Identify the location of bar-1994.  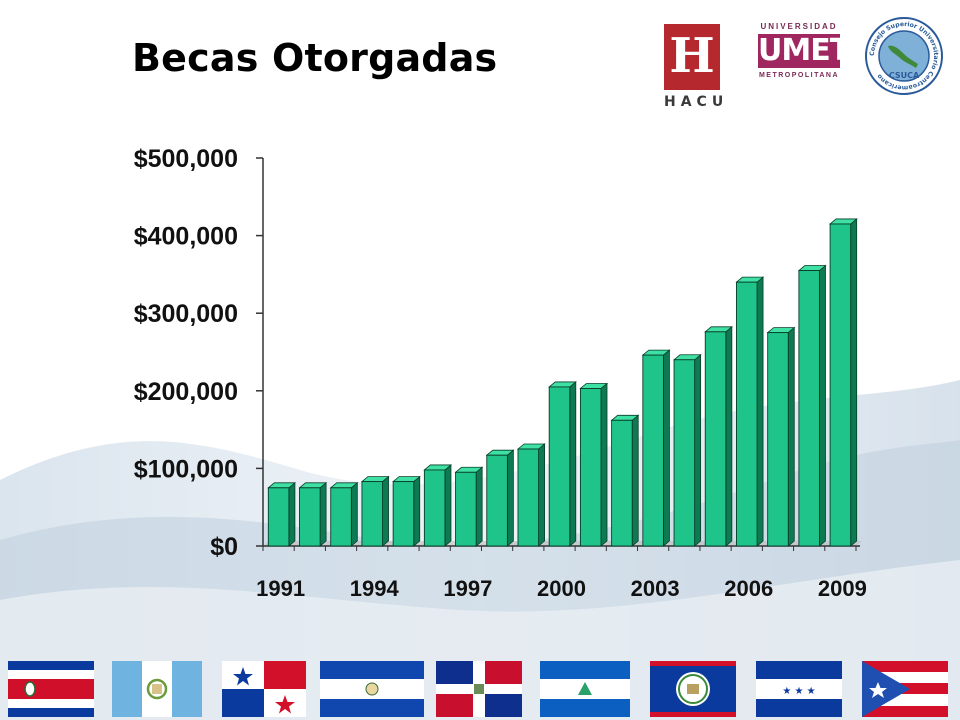
(375, 511).